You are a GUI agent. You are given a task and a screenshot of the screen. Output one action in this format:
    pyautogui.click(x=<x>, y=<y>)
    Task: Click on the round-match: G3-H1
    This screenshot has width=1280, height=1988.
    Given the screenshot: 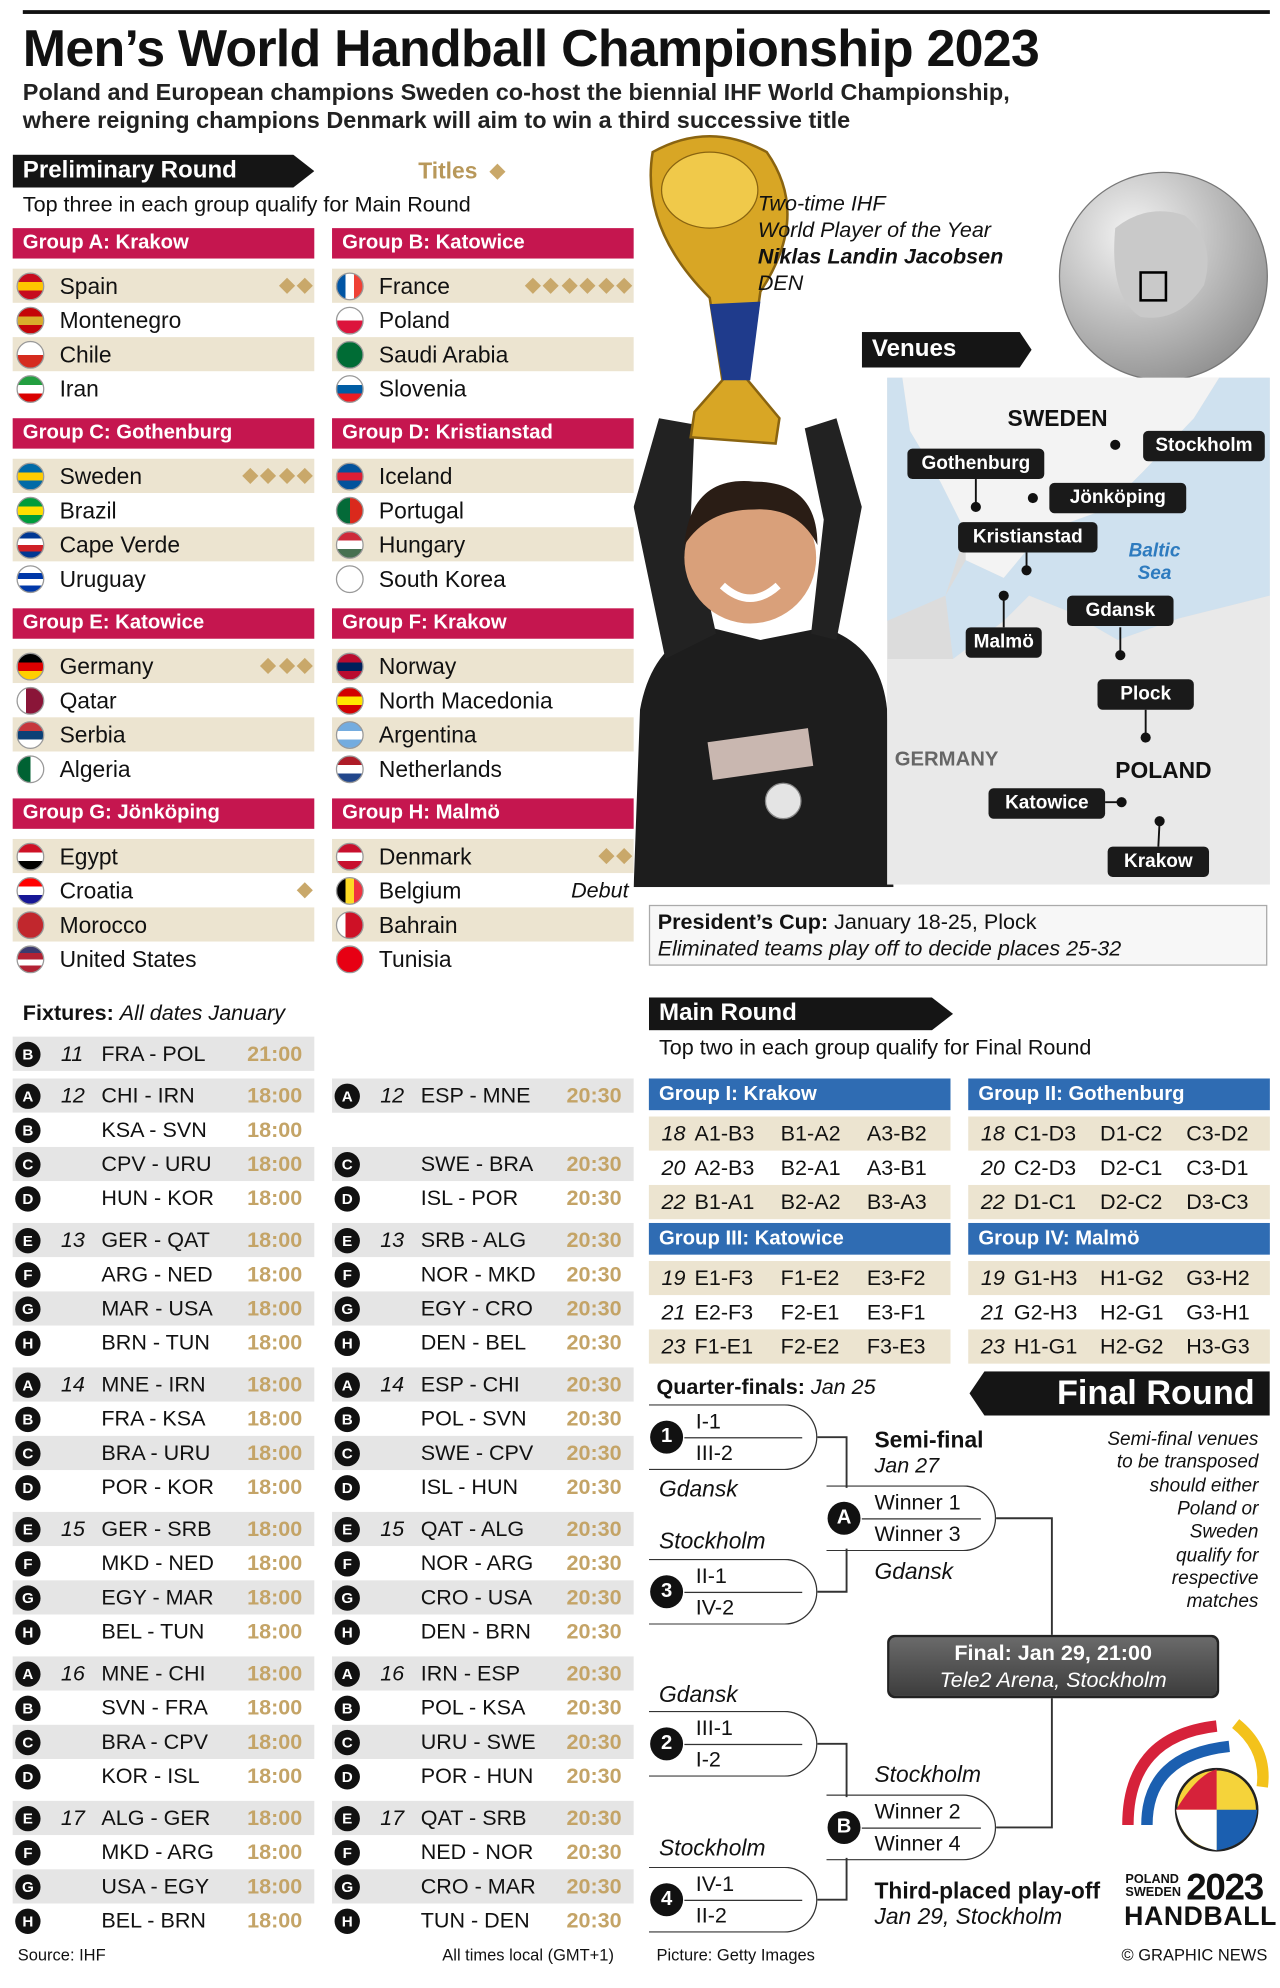 What is the action you would take?
    pyautogui.click(x=1218, y=1311)
    